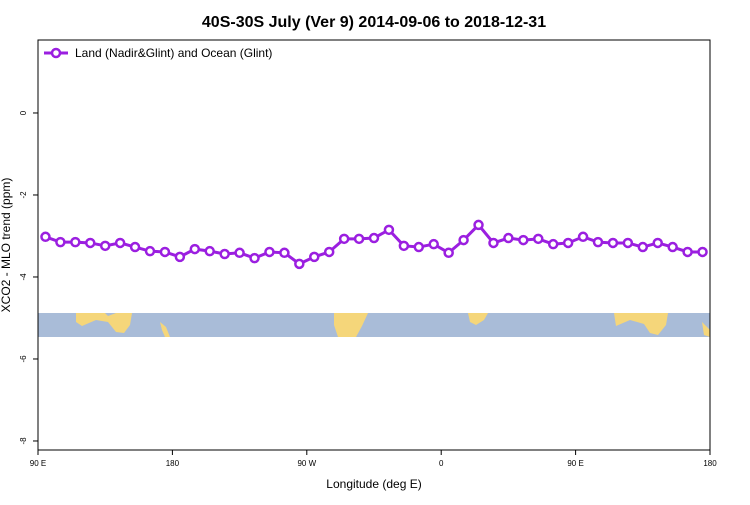 The height and width of the screenshot is (505, 750). I want to click on x-axis-label: Longitude (deg E), so click(373, 484).